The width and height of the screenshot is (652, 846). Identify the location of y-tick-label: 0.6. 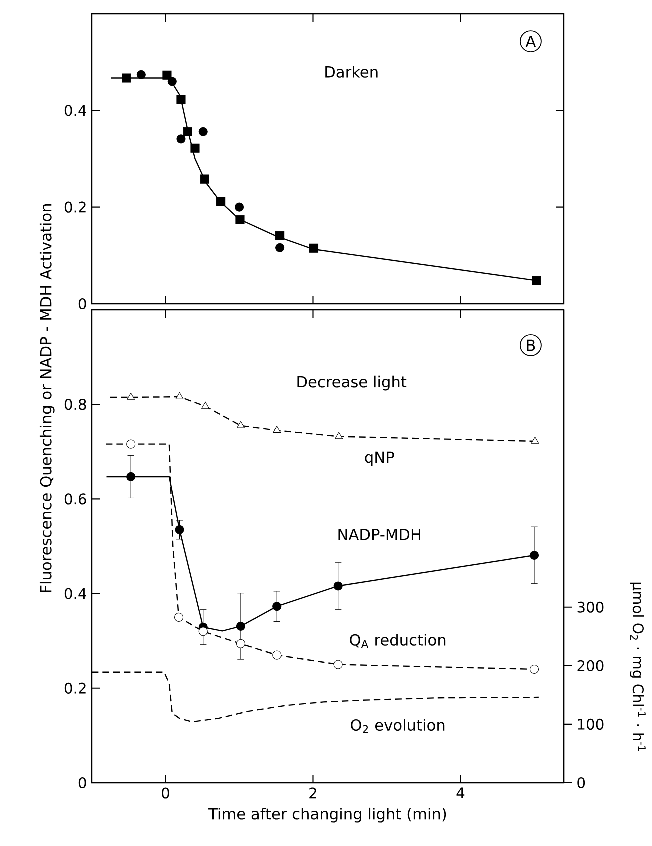
(75, 499).